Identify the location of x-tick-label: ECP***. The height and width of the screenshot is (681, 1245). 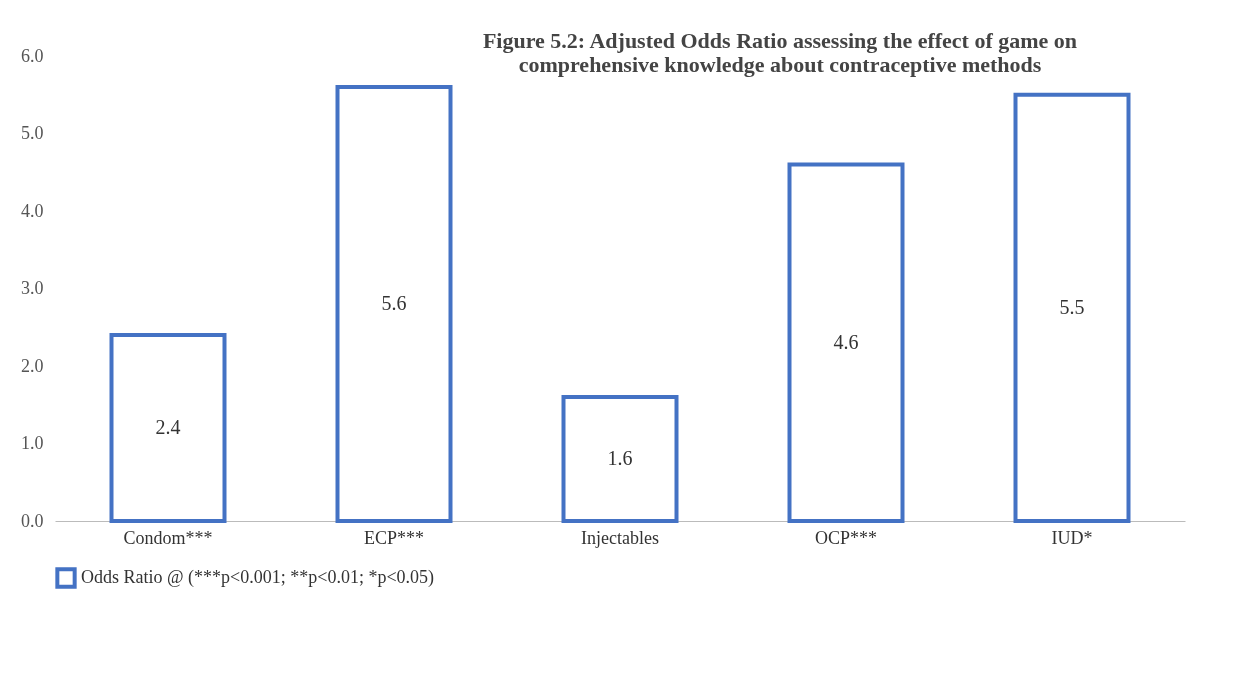
(394, 537).